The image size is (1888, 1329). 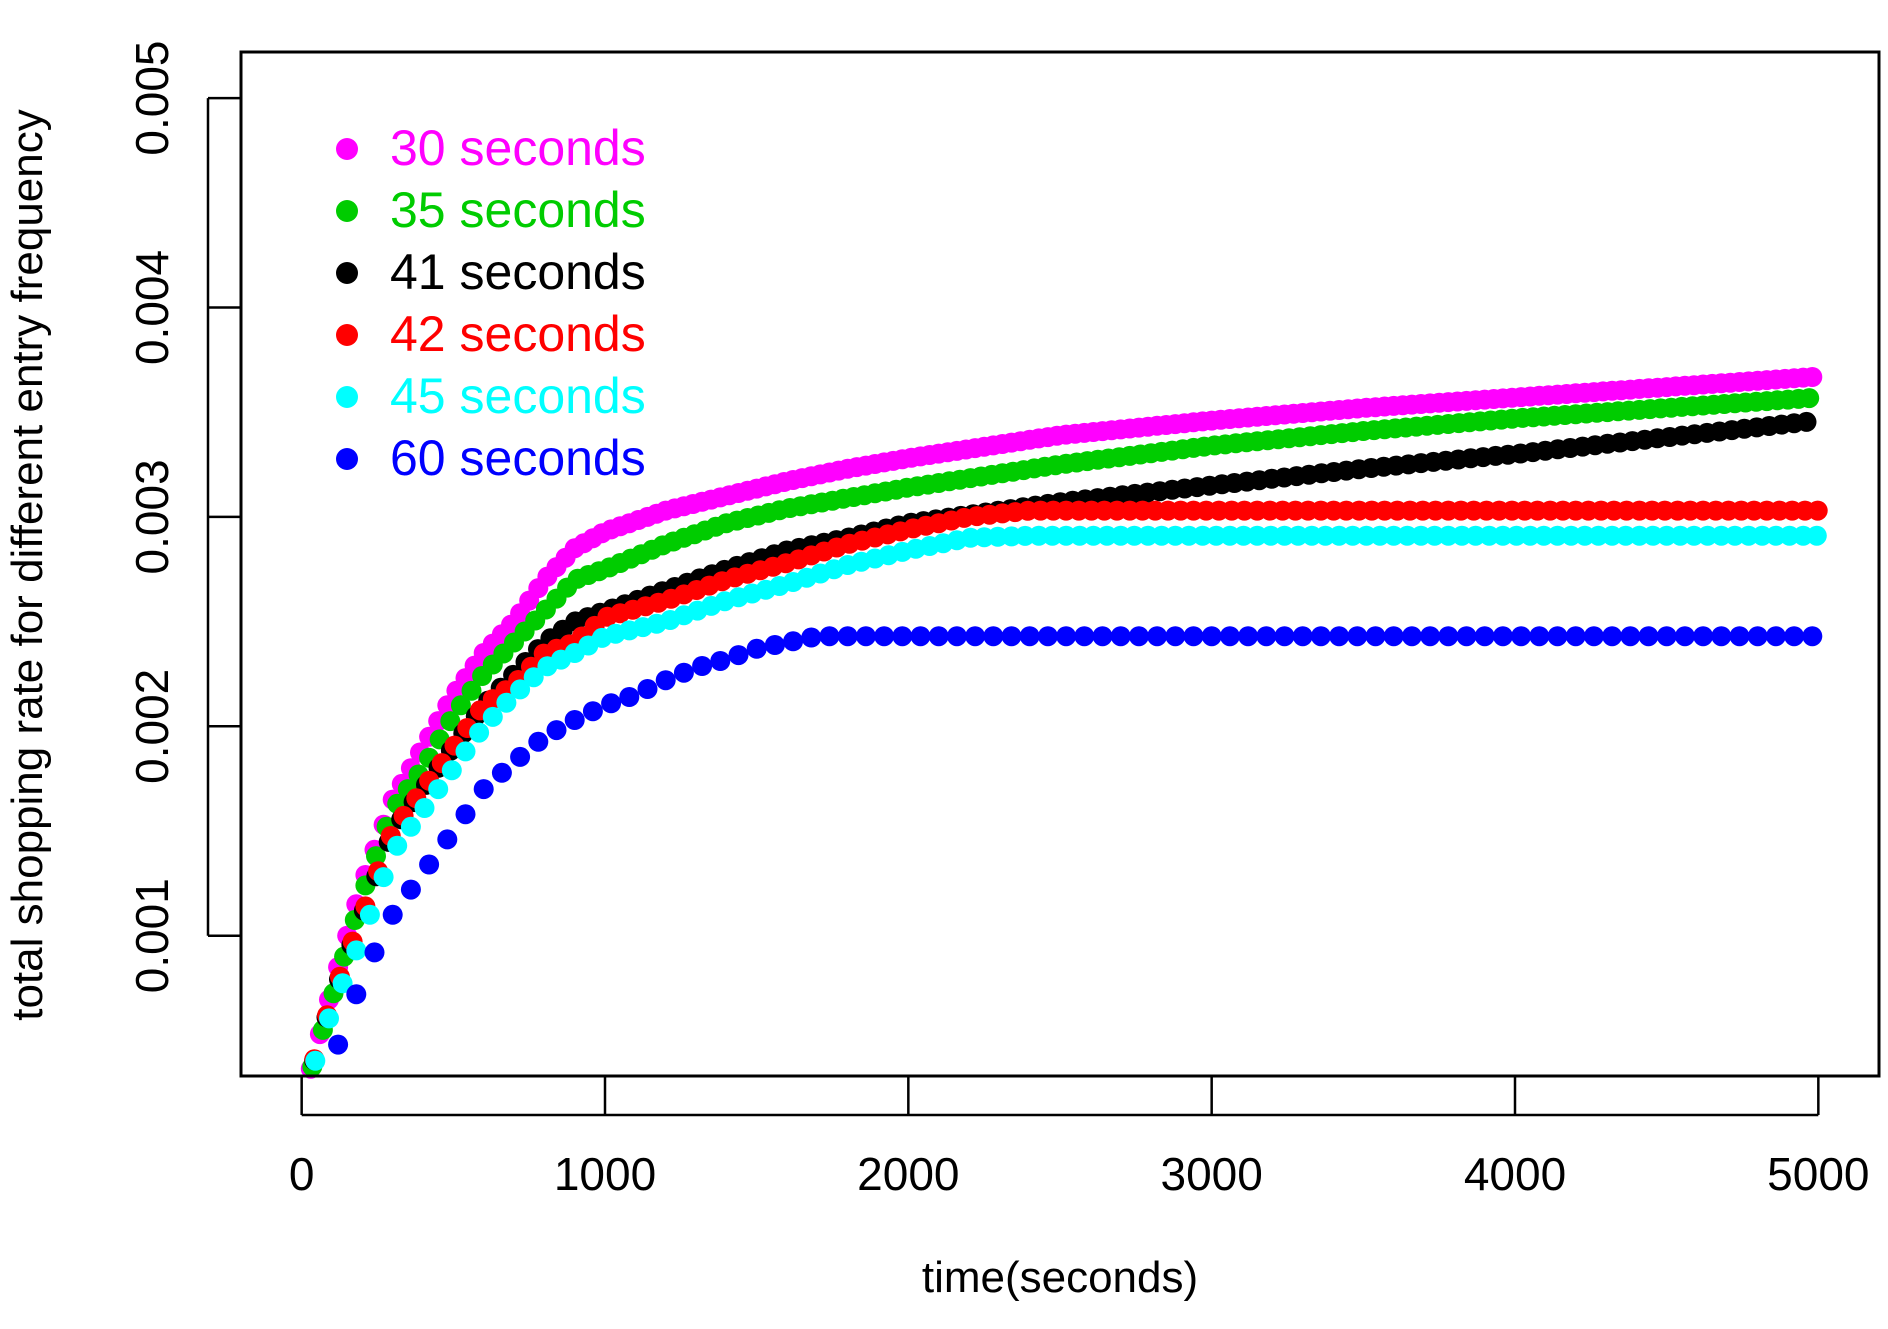 I want to click on x-tick-label: 5000, so click(x=1818, y=1174).